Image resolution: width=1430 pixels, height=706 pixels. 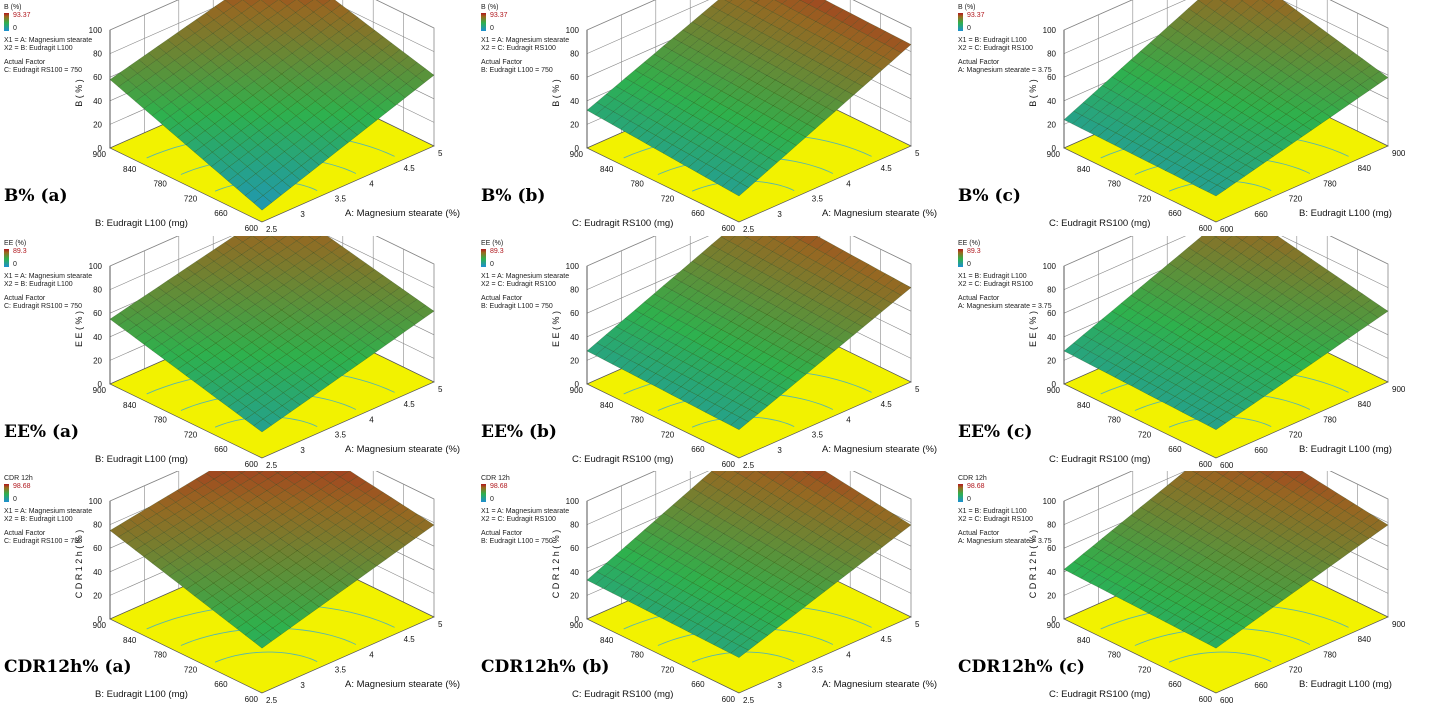 What do you see at coordinates (1399, 389) in the screenshot?
I see `right-tick-label: 900` at bounding box center [1399, 389].